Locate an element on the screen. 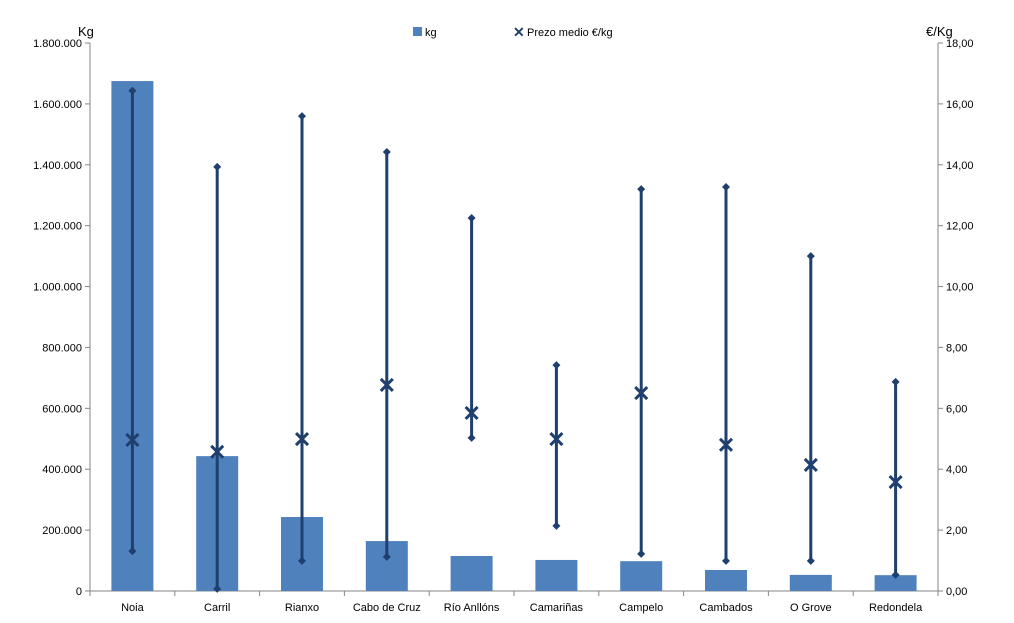 The width and height of the screenshot is (1014, 623). y-tick-label: 1.800.000 is located at coordinates (57, 44).